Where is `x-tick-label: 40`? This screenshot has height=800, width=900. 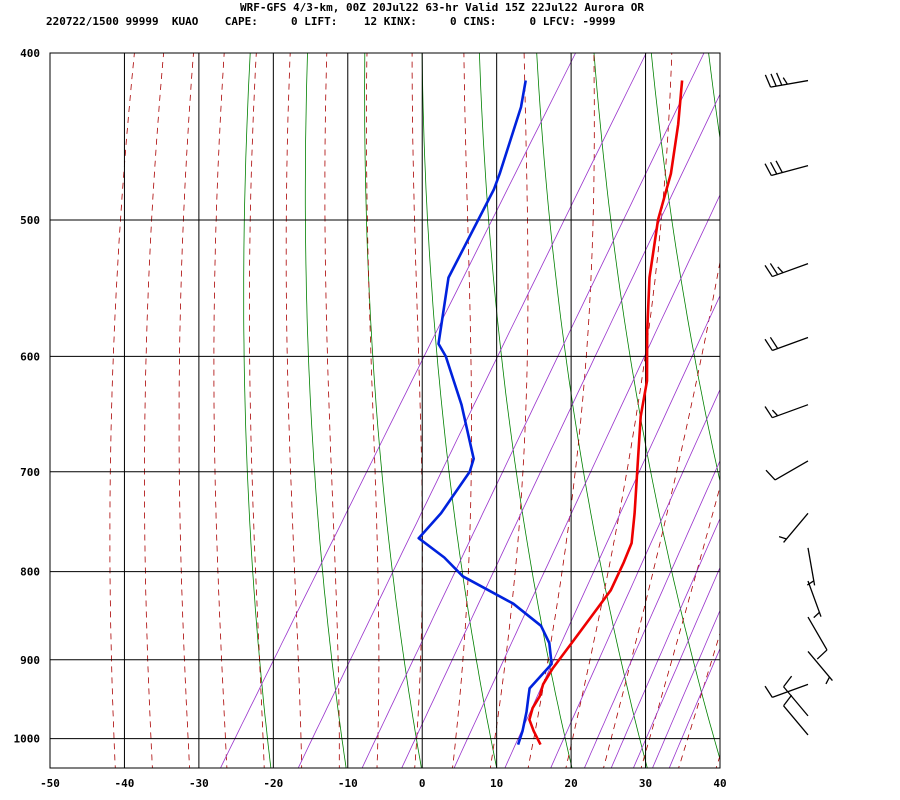 x-tick-label: 40 is located at coordinates (719, 783).